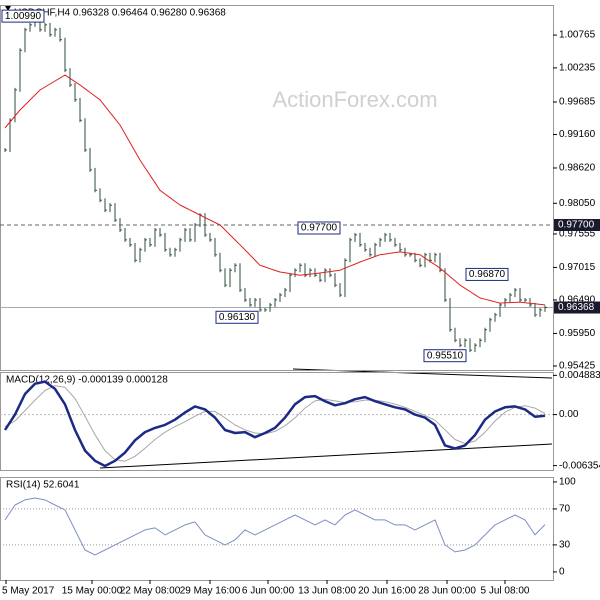 This screenshot has width=600, height=600. Describe the element at coordinates (577, 333) in the screenshot. I see `y-tick-label: 0.95950` at that location.